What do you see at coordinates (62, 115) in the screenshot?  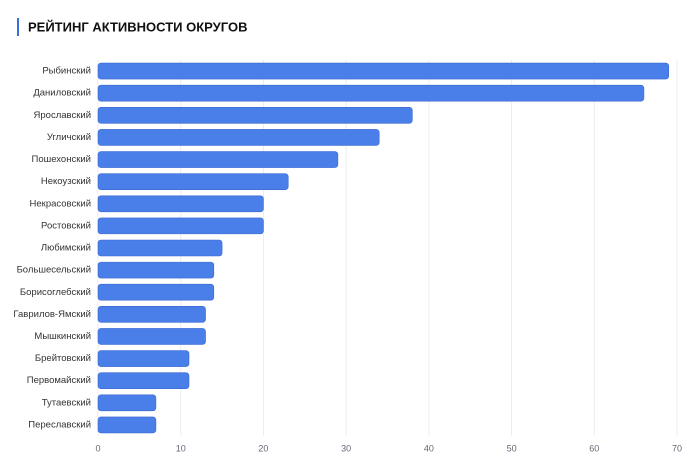 I see `y-tick-label: Ярославский` at bounding box center [62, 115].